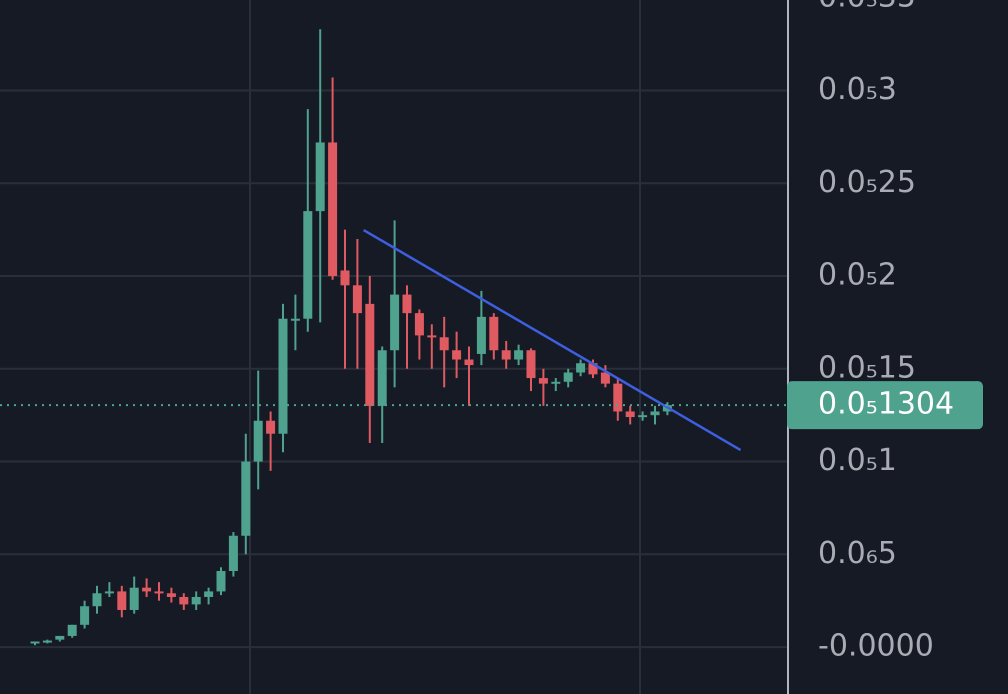  Describe the element at coordinates (857, 89) in the screenshot. I see `y-tick-label: 0.0₅3` at that location.